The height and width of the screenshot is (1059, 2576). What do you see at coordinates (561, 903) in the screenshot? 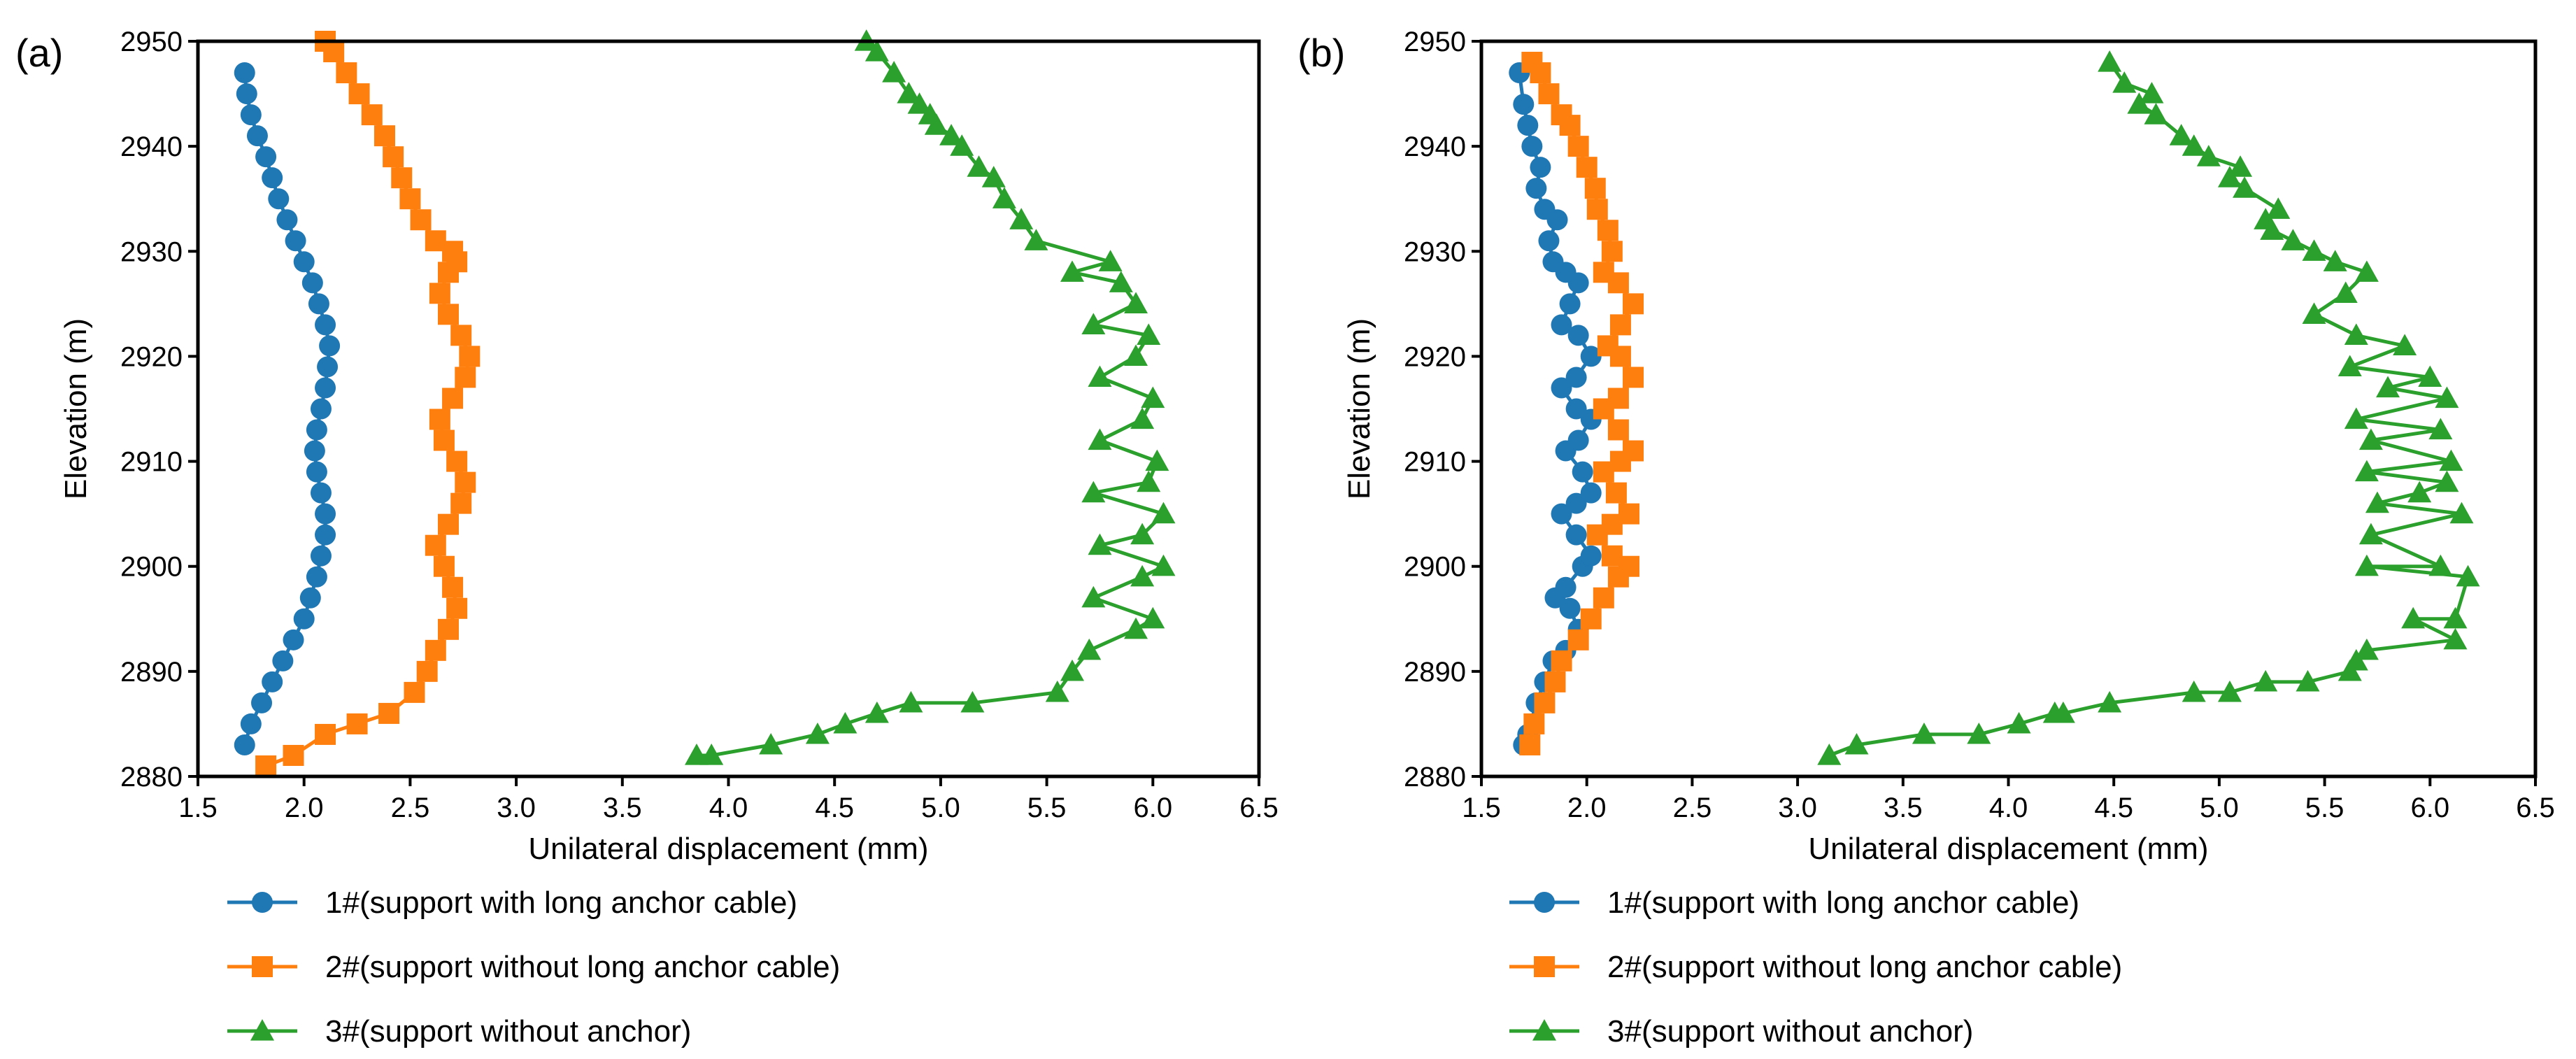
I see `legend-label: 1#(support with long anchor cable)` at bounding box center [561, 903].